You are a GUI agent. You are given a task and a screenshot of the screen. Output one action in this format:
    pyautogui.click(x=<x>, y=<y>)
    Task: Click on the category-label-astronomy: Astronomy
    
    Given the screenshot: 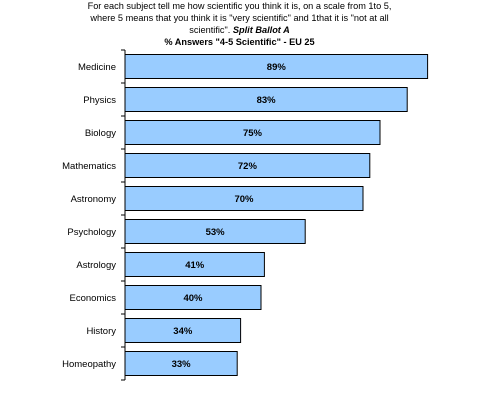 What is the action you would take?
    pyautogui.click(x=94, y=199)
    